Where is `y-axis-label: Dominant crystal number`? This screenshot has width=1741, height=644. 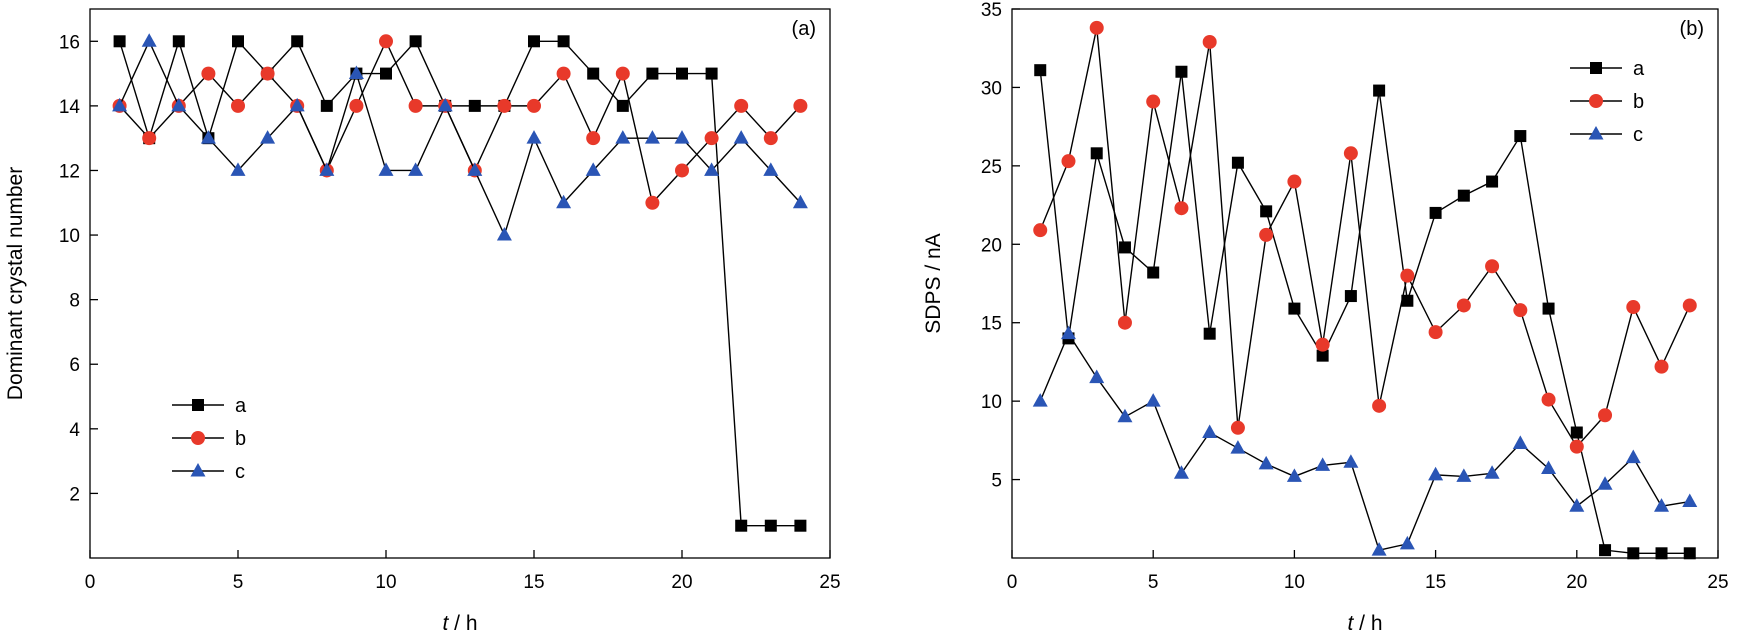 y-axis-label: Dominant crystal number is located at coordinates (15, 283).